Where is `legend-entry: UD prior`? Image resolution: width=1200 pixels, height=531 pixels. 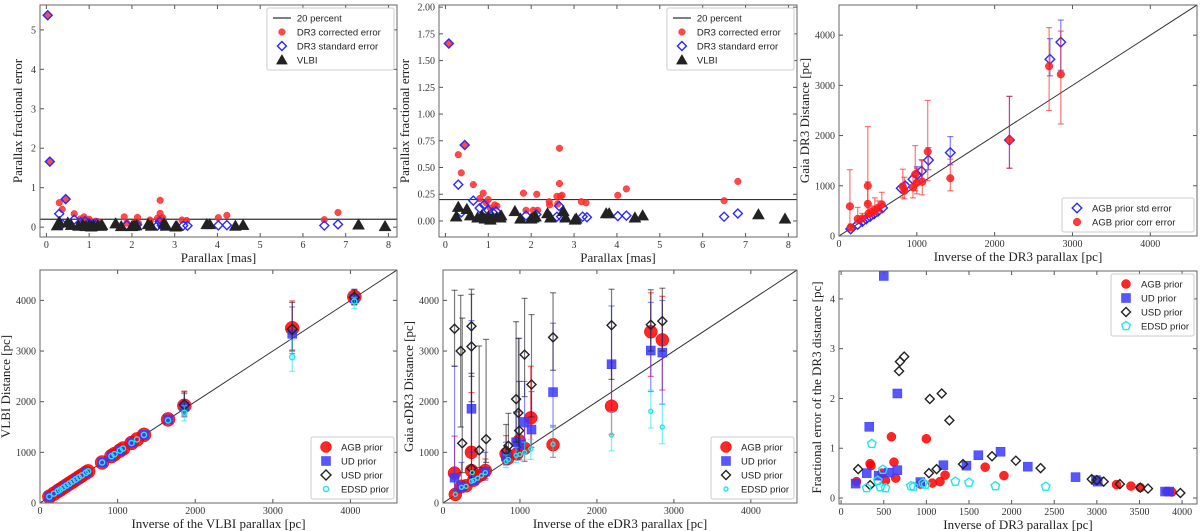
legend-entry: UD prior is located at coordinates (1148, 299).